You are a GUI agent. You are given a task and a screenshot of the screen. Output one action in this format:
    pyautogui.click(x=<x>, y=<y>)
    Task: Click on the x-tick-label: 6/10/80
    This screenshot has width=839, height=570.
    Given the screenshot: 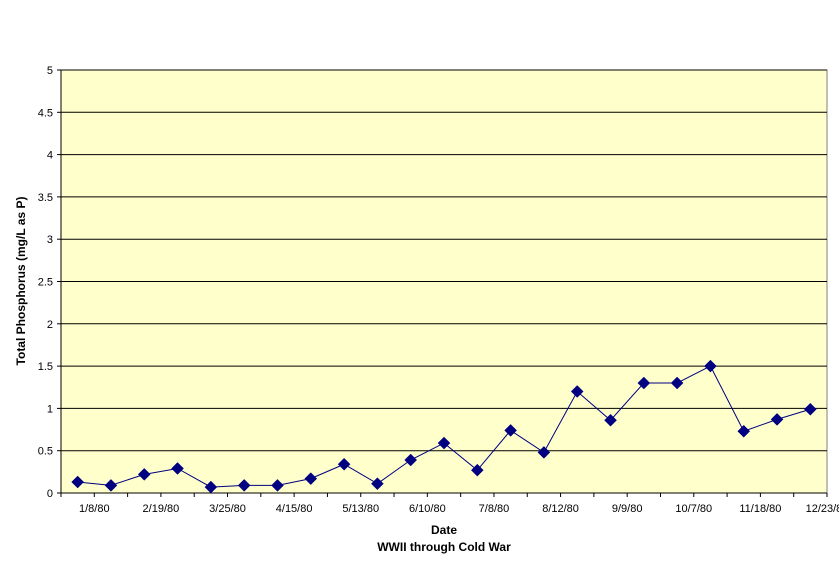 What is the action you would take?
    pyautogui.click(x=427, y=509)
    